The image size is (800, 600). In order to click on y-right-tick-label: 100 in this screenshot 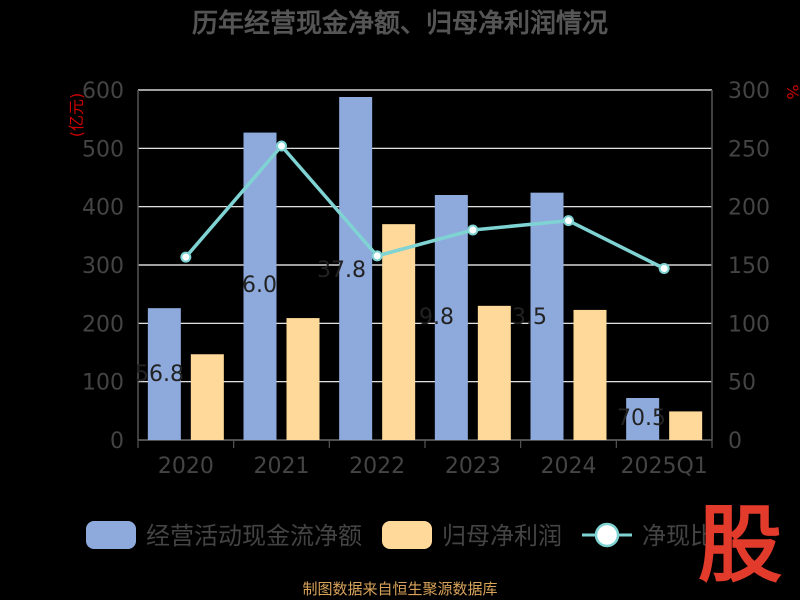, I will do `click(749, 324)`.